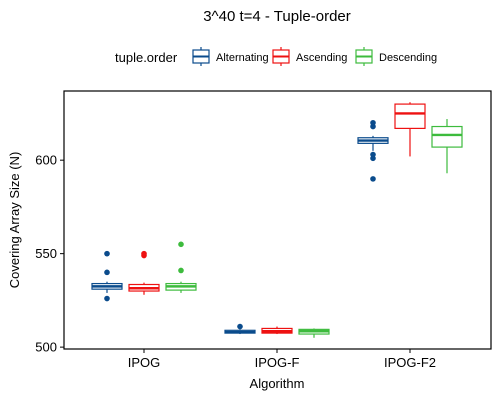  I want to click on x-axis: IPOG IPOG-F IPOG-F2, so click(282, 359).